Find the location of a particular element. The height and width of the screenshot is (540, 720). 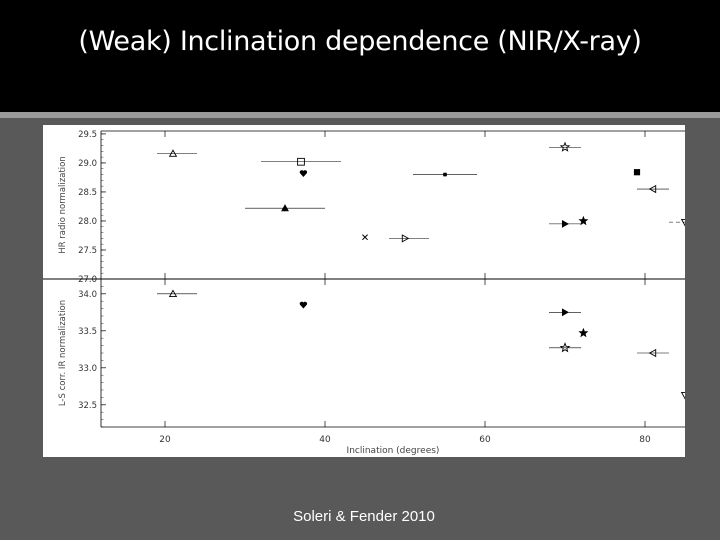

x-axis-label: Inclination (degrees) is located at coordinates (393, 451).